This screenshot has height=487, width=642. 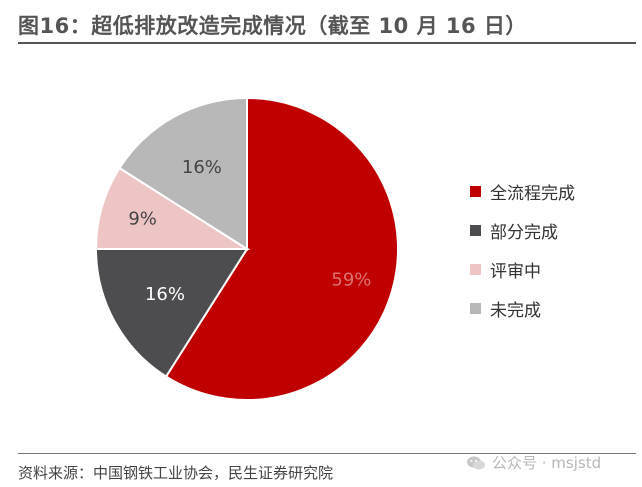 What do you see at coordinates (476, 462) in the screenshot?
I see `wechat-icon` at bounding box center [476, 462].